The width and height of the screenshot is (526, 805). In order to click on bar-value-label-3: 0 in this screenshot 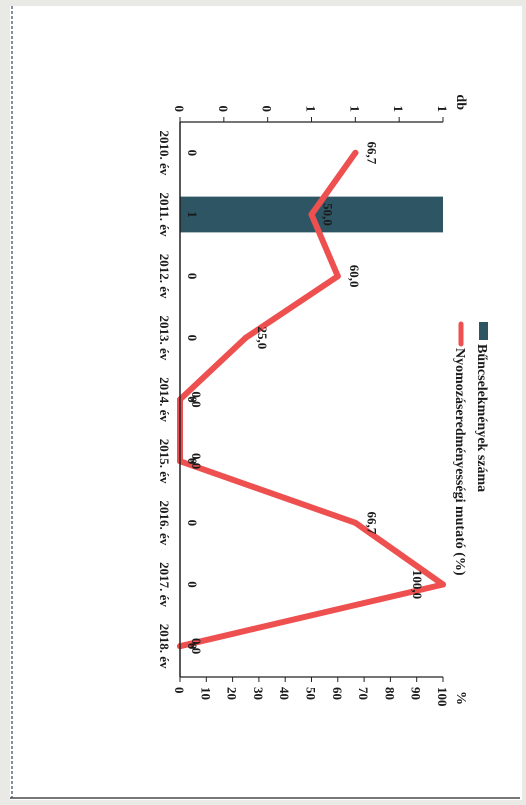, I will do `click(192, 338)`.